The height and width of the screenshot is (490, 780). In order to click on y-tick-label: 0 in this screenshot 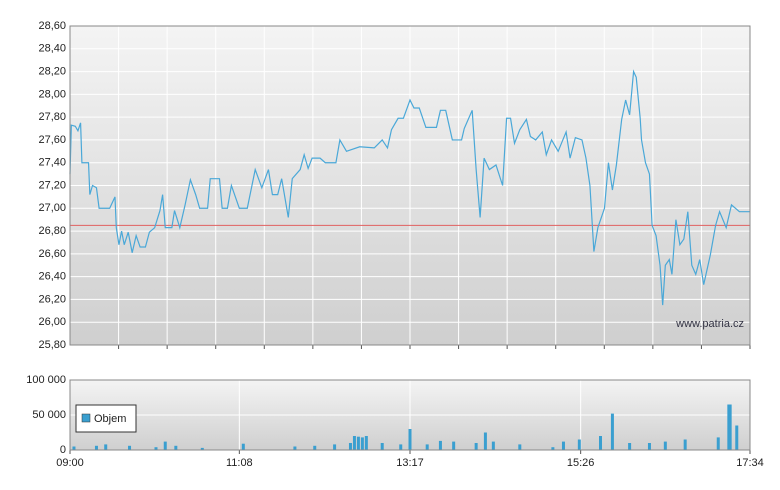, I will do `click(63, 450)`.